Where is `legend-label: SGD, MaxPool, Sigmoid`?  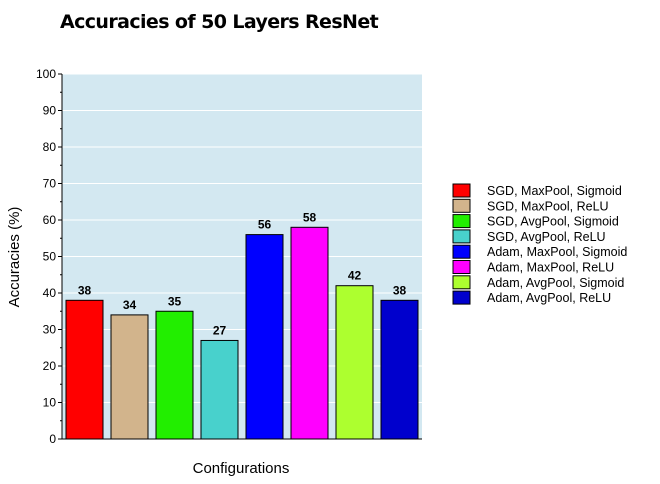
legend-label: SGD, MaxPool, Sigmoid is located at coordinates (554, 191).